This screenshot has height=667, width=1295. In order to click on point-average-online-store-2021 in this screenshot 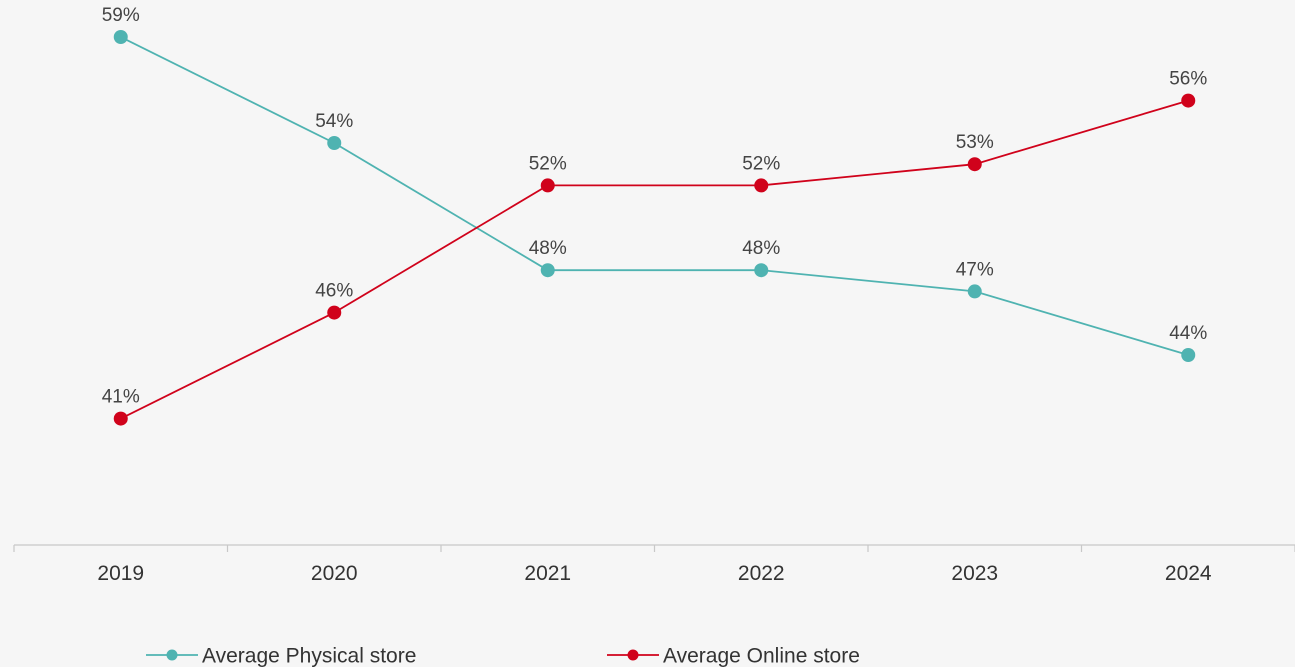, I will do `click(547, 185)`.